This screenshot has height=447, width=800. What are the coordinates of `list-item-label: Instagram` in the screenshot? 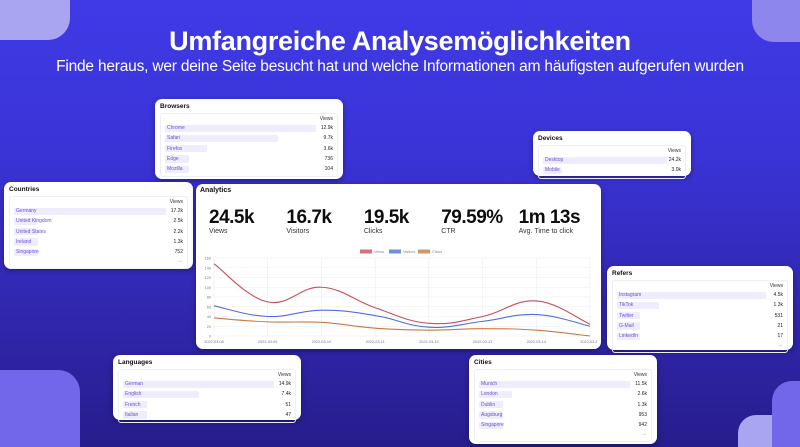 It's located at (630, 295).